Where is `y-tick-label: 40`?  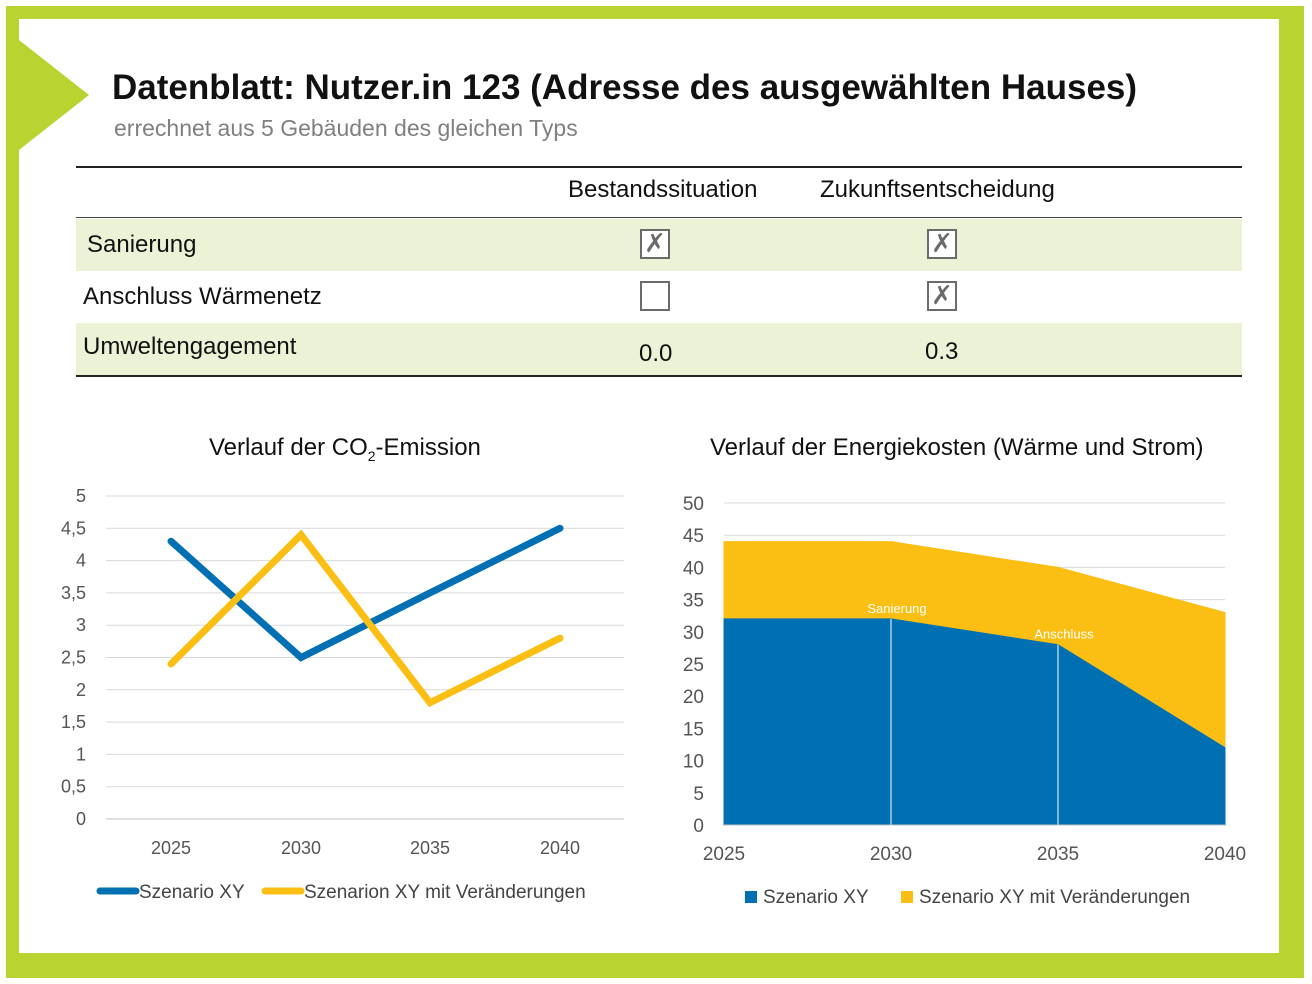
y-tick-label: 40 is located at coordinates (693, 568).